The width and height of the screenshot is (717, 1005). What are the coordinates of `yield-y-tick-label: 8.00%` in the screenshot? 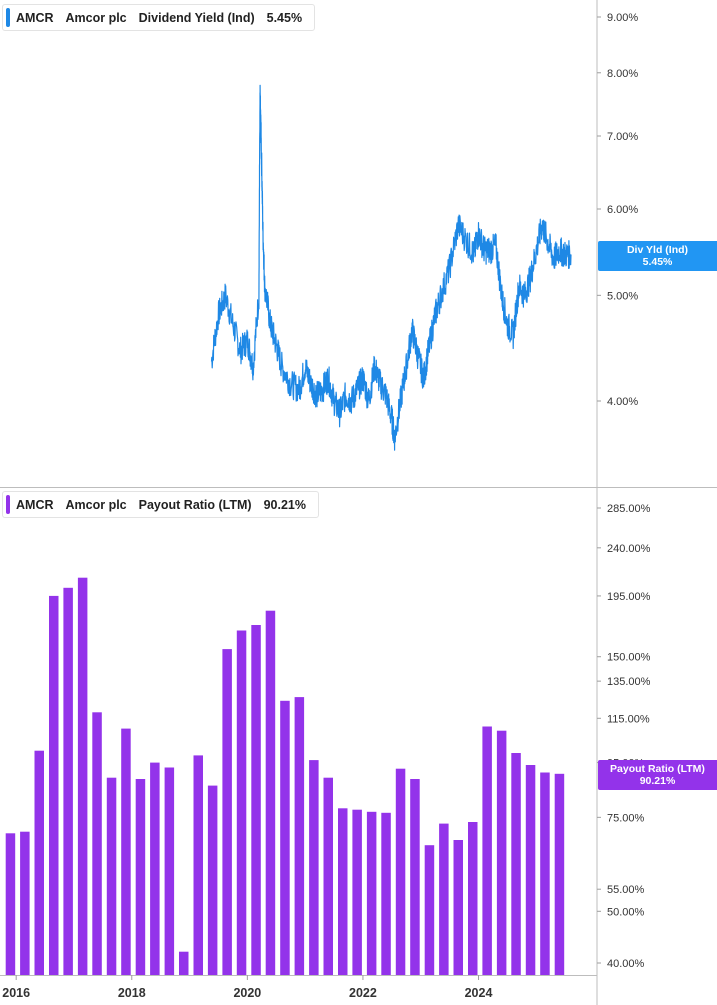 It's located at (622, 74).